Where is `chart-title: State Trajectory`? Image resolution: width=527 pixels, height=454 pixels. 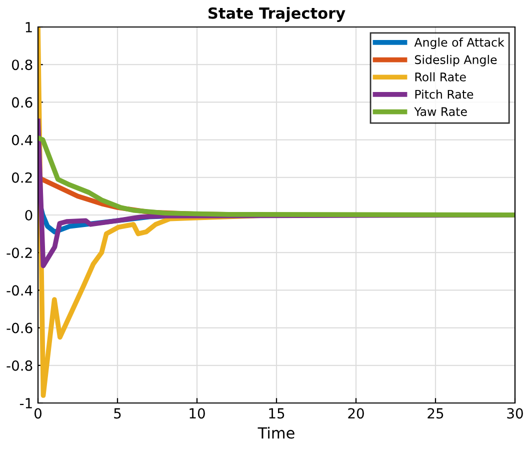
chart-title: State Trajectory is located at coordinates (277, 14).